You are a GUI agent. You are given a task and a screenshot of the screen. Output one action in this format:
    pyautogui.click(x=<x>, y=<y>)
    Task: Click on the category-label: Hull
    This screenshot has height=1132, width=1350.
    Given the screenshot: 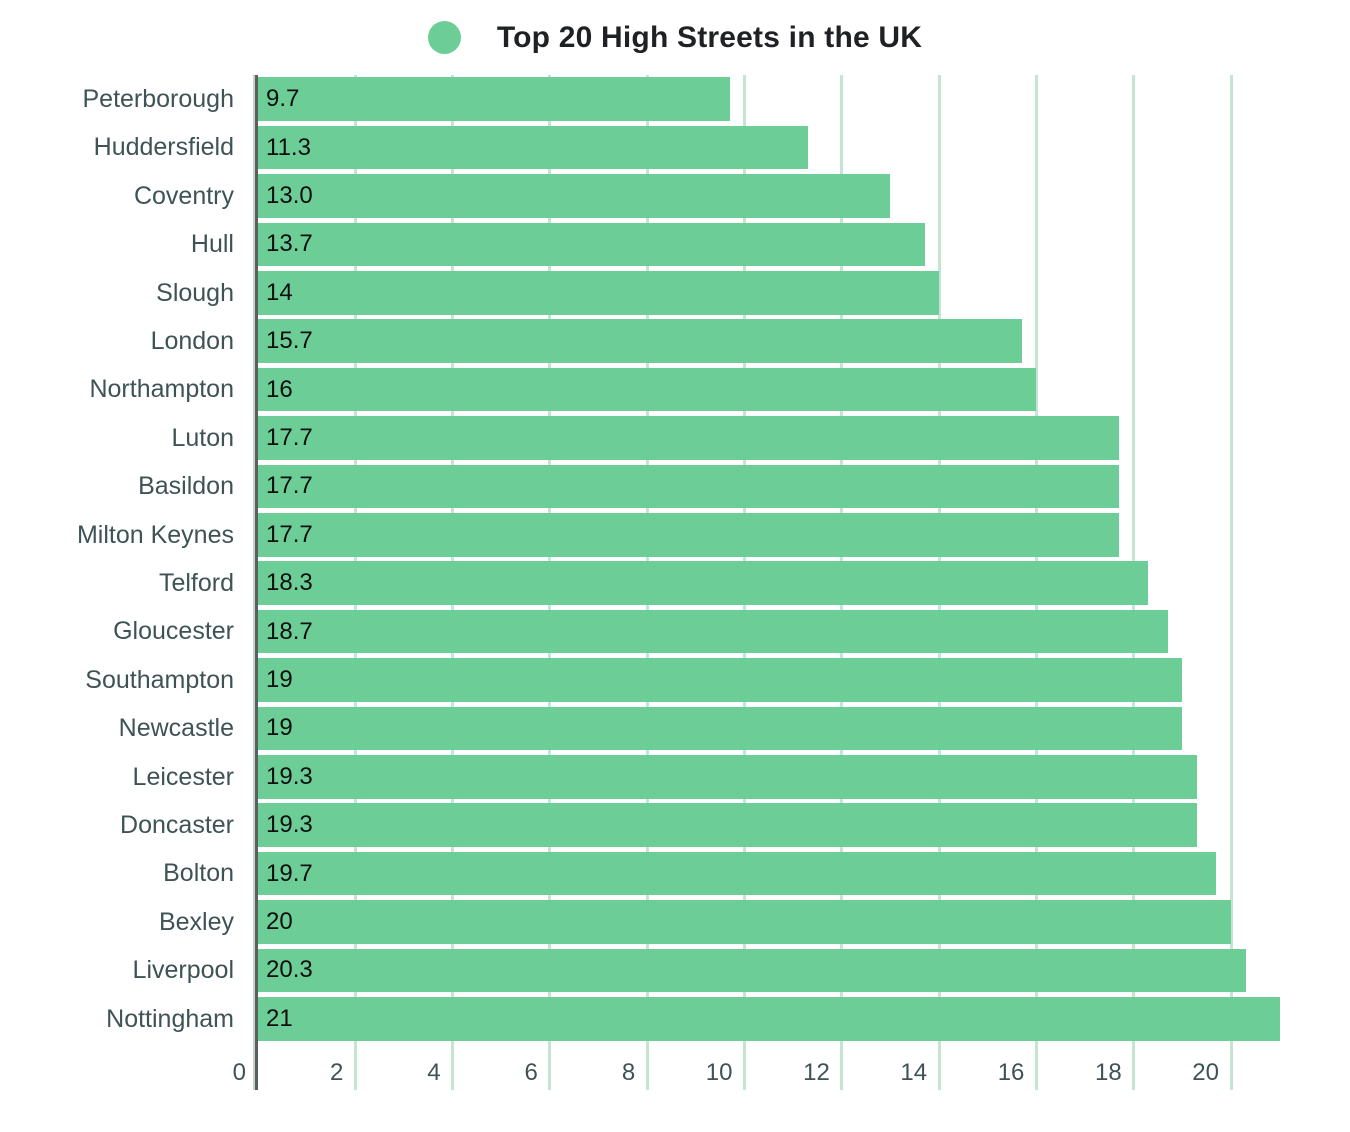 What is the action you would take?
    pyautogui.click(x=212, y=244)
    